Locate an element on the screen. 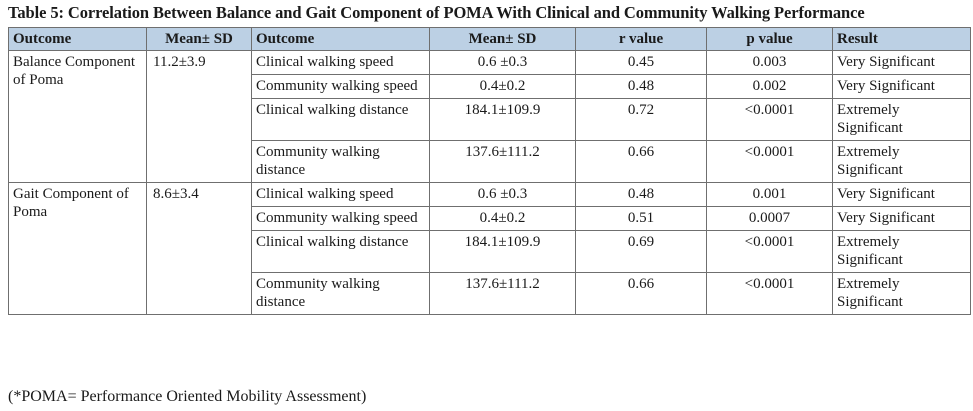  group-outcome: Balance Component of Poma is located at coordinates (77, 116).